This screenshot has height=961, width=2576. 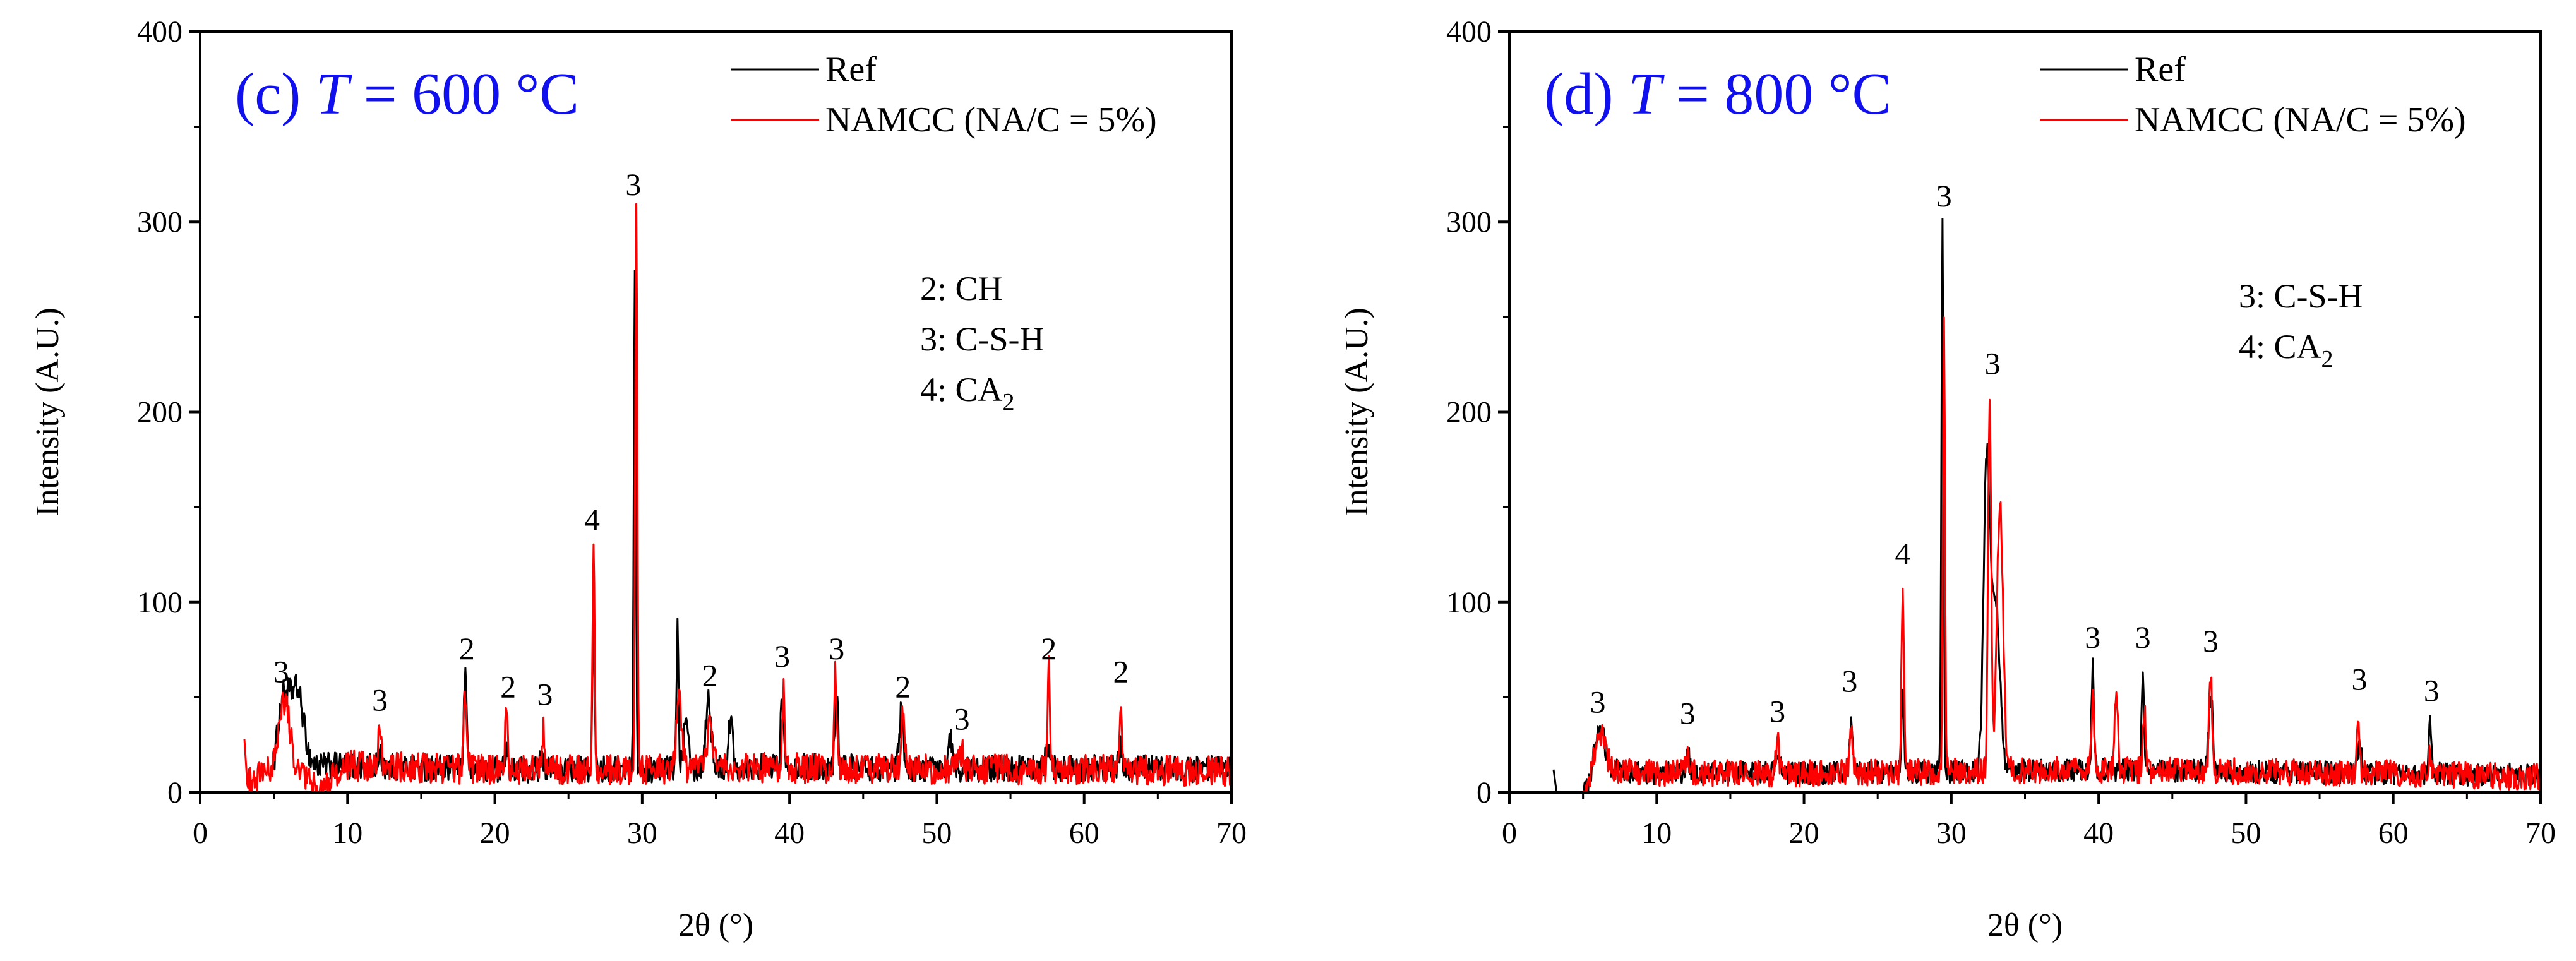 I want to click on phase-key-entry: 2: CH, so click(x=961, y=288).